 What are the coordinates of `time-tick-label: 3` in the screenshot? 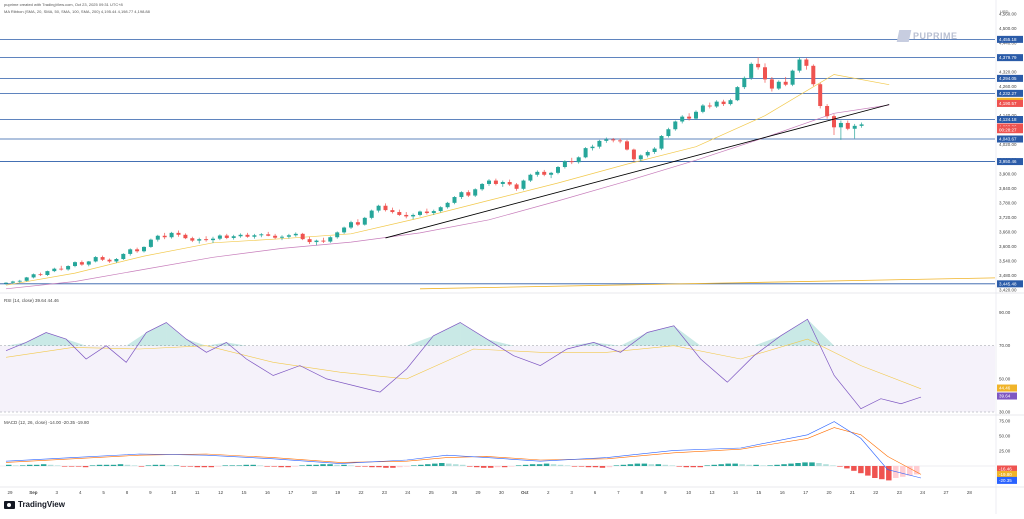 It's located at (571, 492).